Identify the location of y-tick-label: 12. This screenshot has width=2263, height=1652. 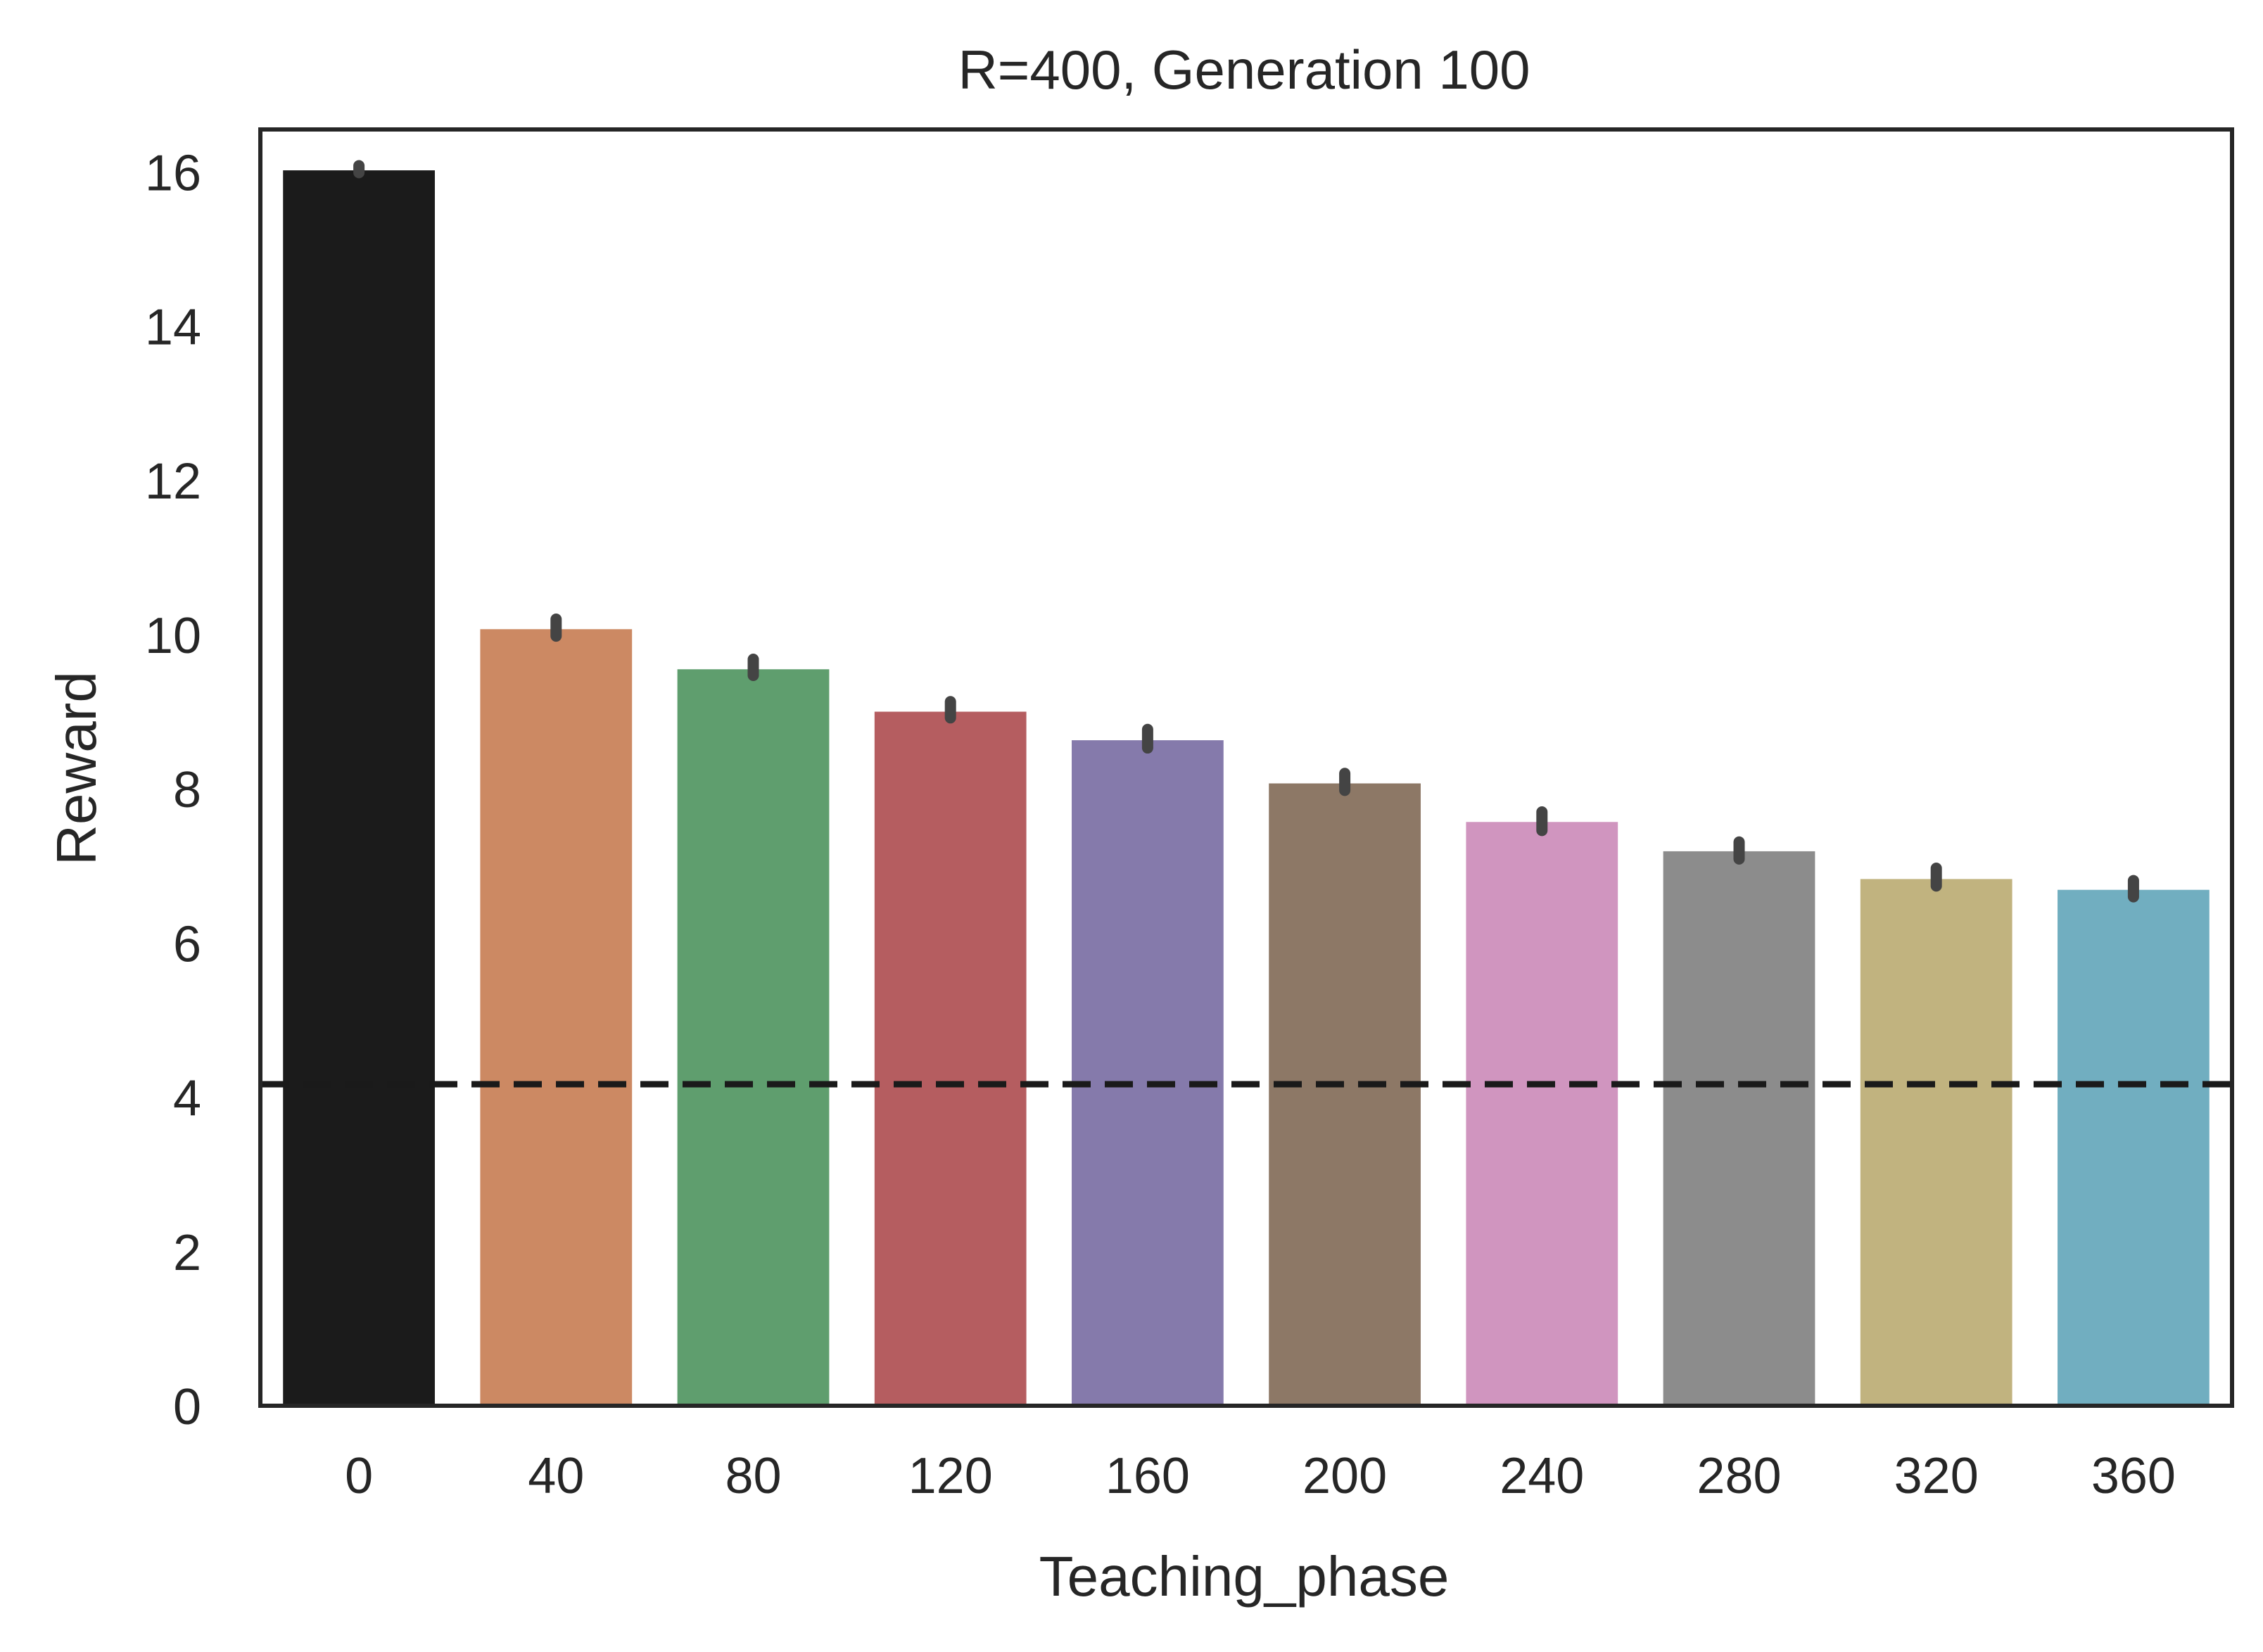
(173, 482).